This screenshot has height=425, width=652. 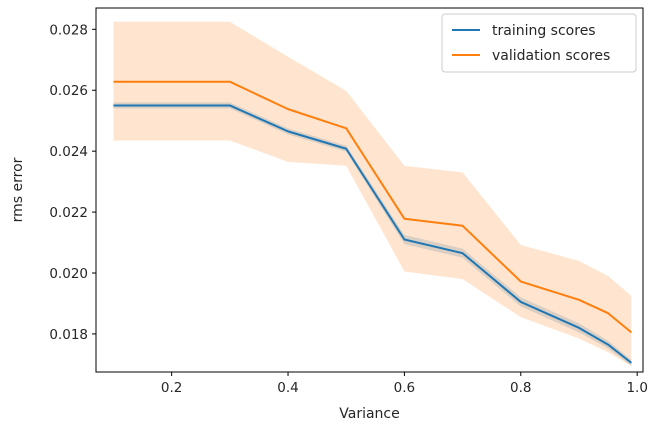 I want to click on y-tick-label: 0.026, so click(x=68, y=91).